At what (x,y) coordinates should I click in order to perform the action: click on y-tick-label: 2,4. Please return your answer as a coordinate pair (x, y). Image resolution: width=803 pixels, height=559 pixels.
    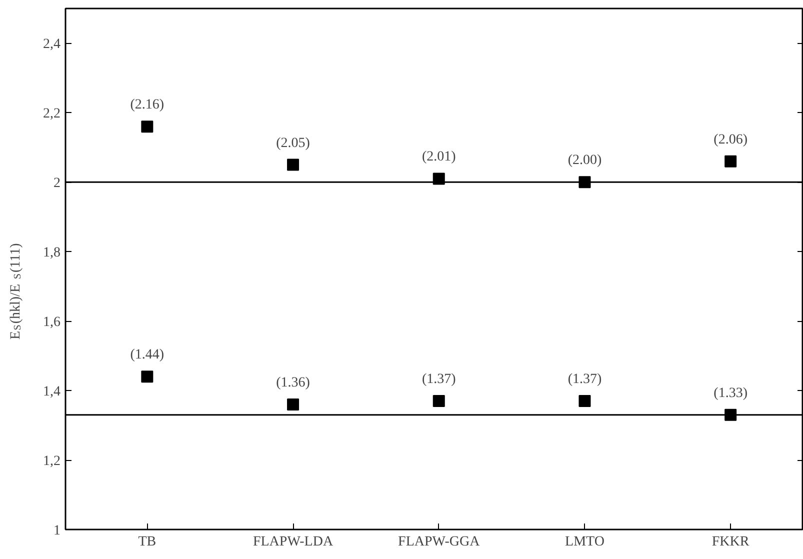
    Looking at the image, I should click on (51, 44).